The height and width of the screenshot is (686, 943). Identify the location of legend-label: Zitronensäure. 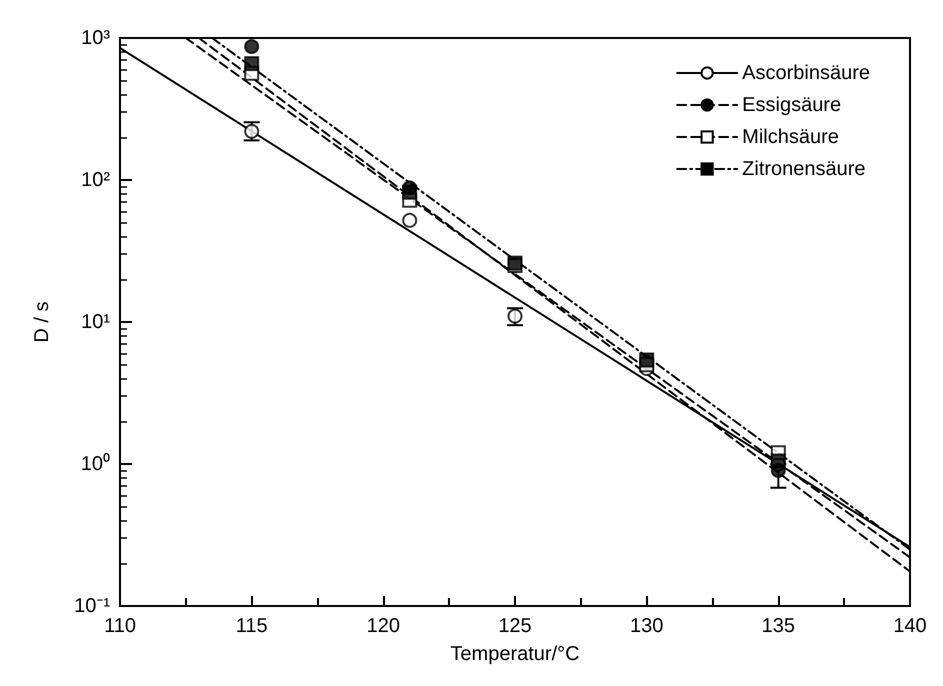
(804, 169).